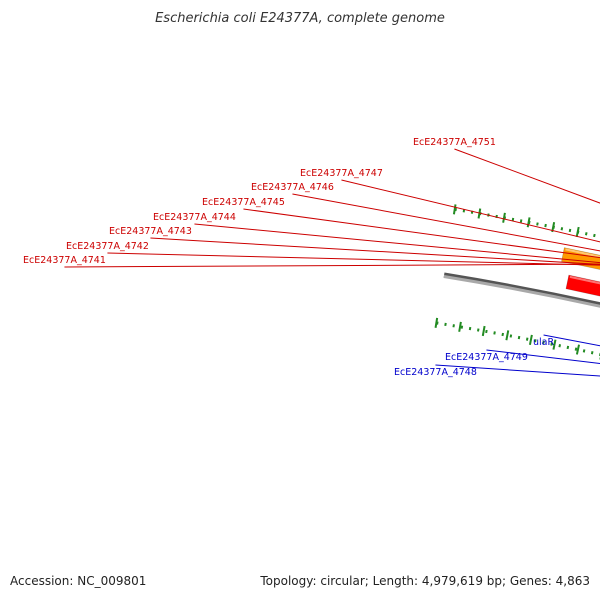 The width and height of the screenshot is (600, 600). I want to click on gene-label-top: EcE24377A_4745, so click(243, 202).